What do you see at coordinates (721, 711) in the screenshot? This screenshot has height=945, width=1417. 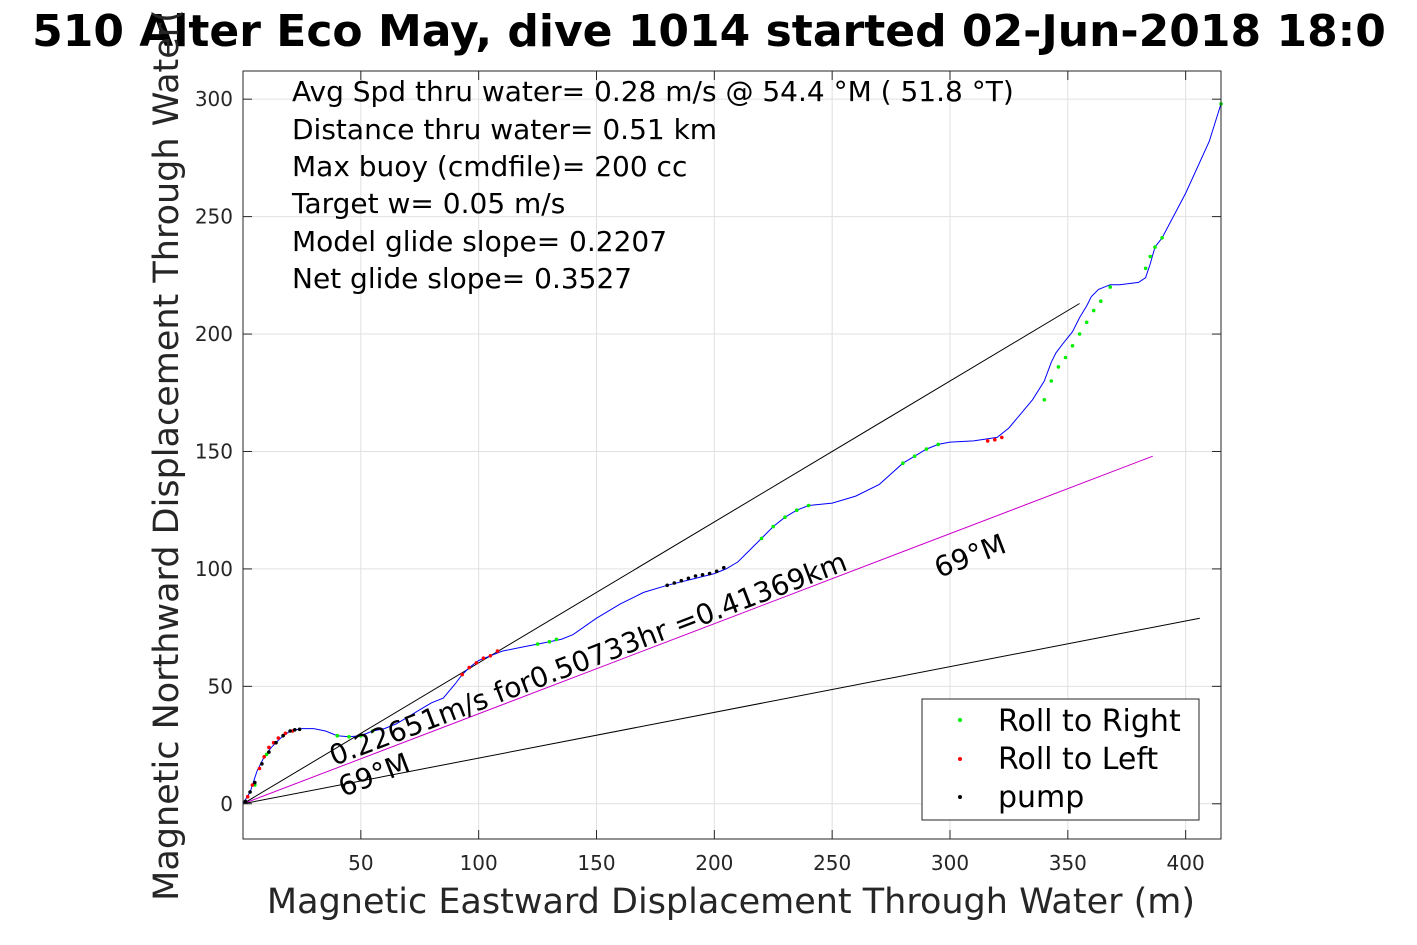 I see `glide-slope-line` at bounding box center [721, 711].